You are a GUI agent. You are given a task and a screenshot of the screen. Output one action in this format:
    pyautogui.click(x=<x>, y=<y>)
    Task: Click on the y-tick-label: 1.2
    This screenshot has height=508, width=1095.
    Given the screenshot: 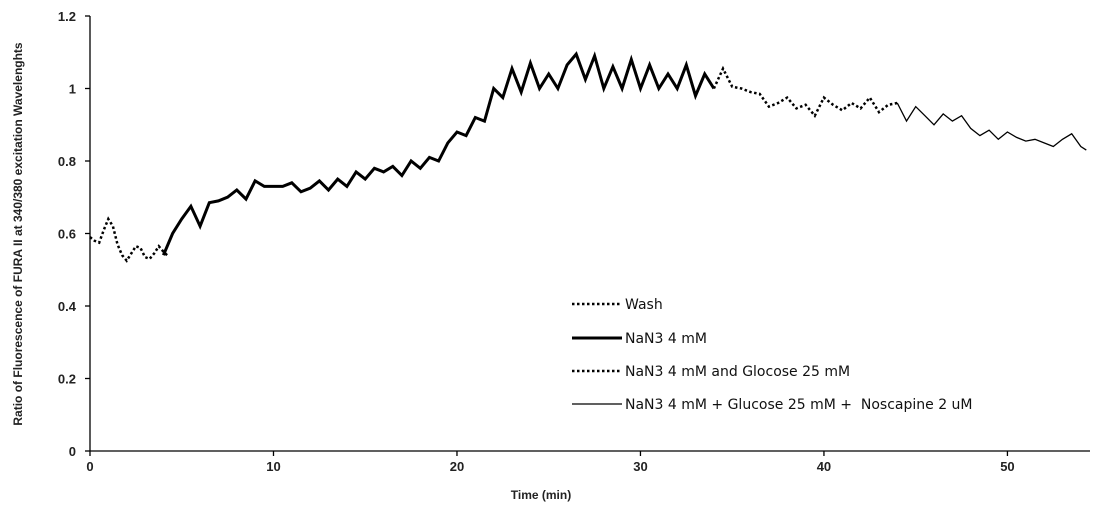 What is the action you would take?
    pyautogui.click(x=67, y=16)
    